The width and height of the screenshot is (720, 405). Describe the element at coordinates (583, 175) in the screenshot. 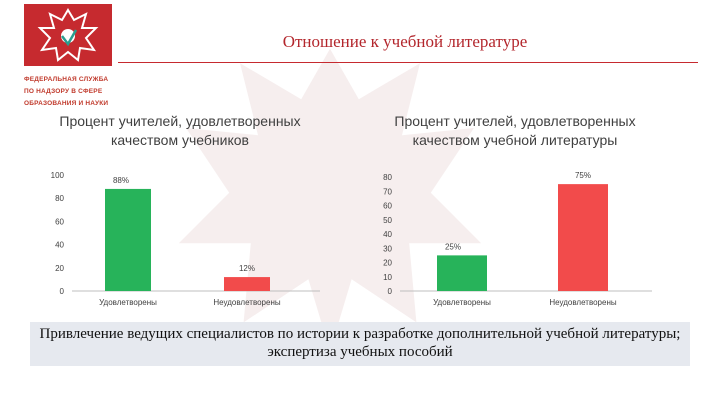

I see `bar-value-label: 75%` at that location.